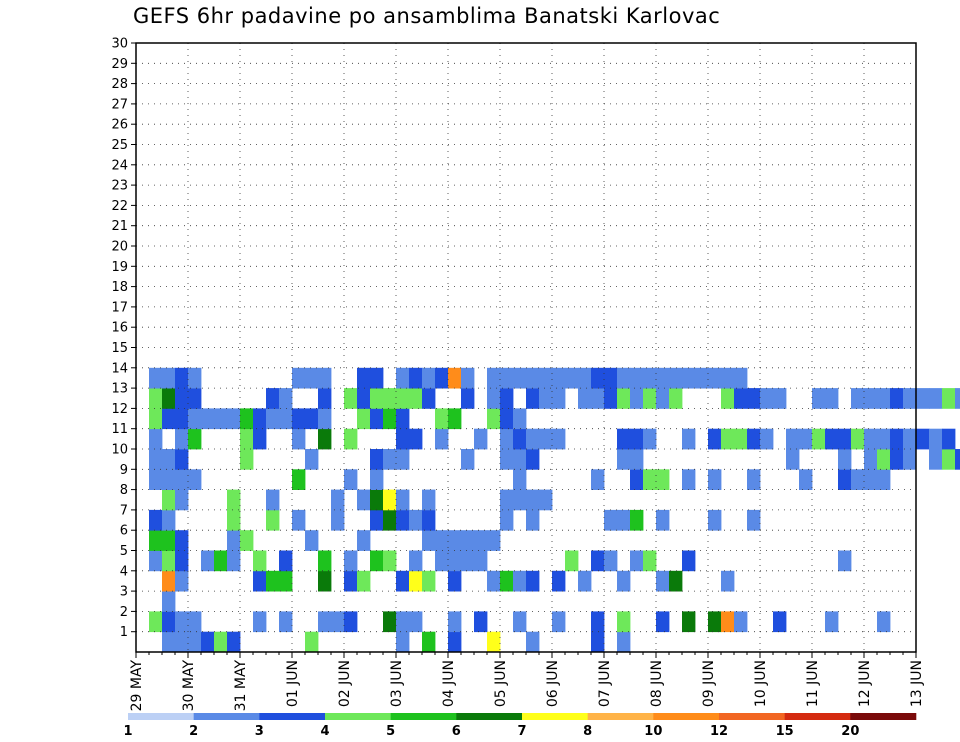 Image resolution: width=960 pixels, height=742 pixels. What do you see at coordinates (124, 571) in the screenshot?
I see `y-tick-label: 4` at bounding box center [124, 571].